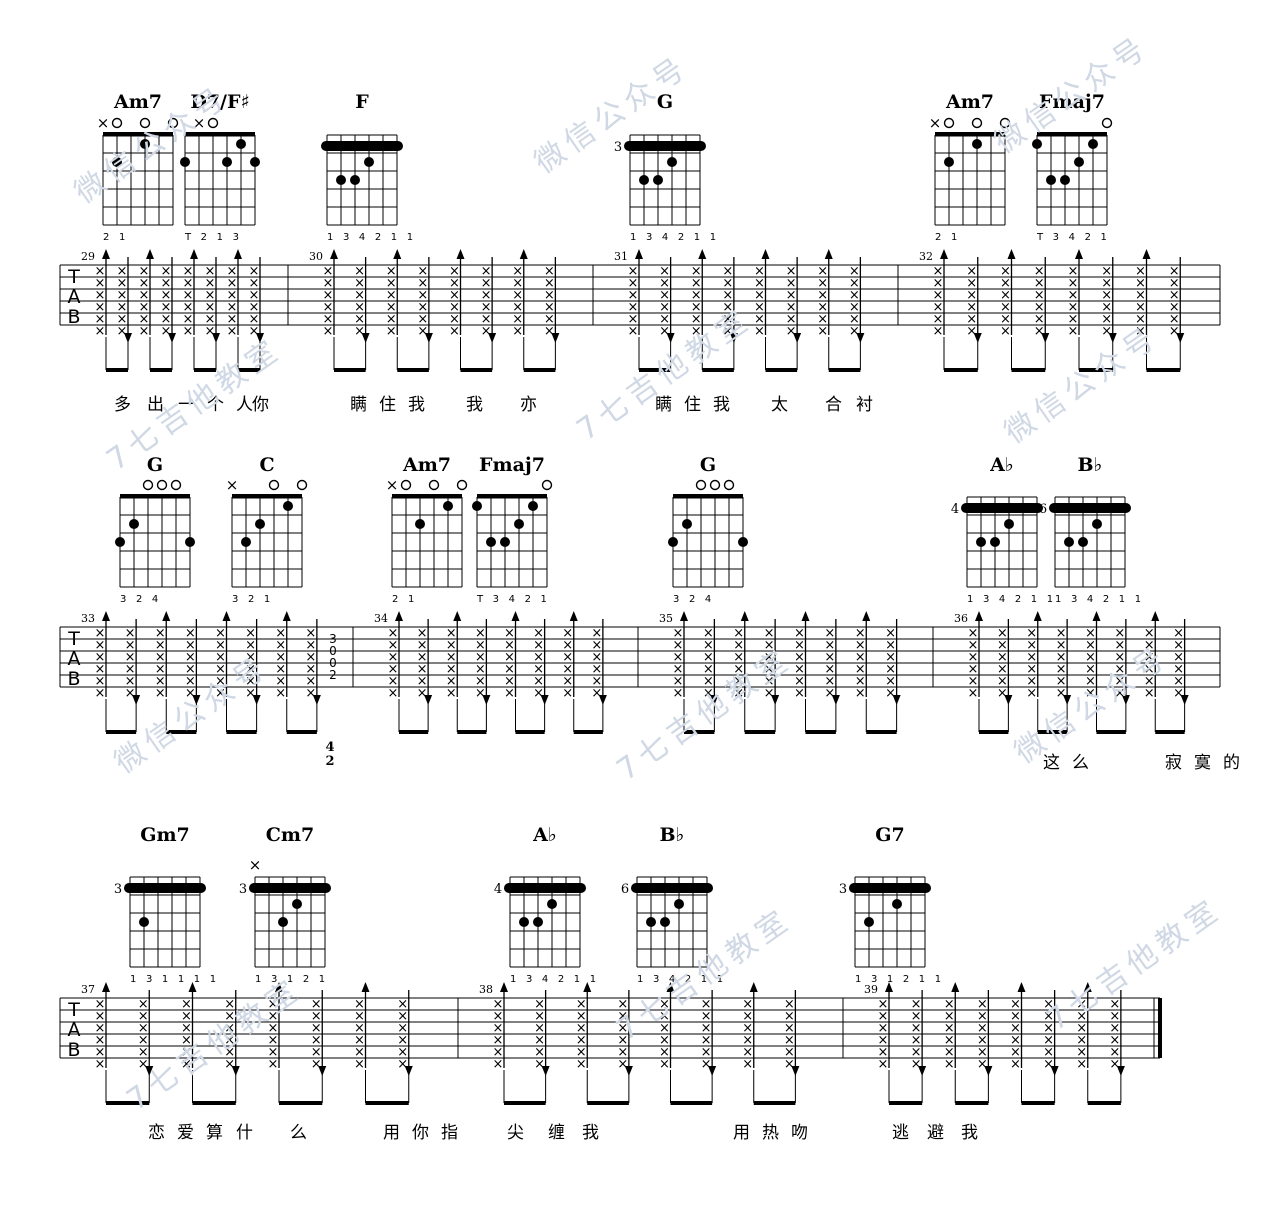 The image size is (1280, 1218). I want to click on time-signature-digit: 2, so click(329, 761).